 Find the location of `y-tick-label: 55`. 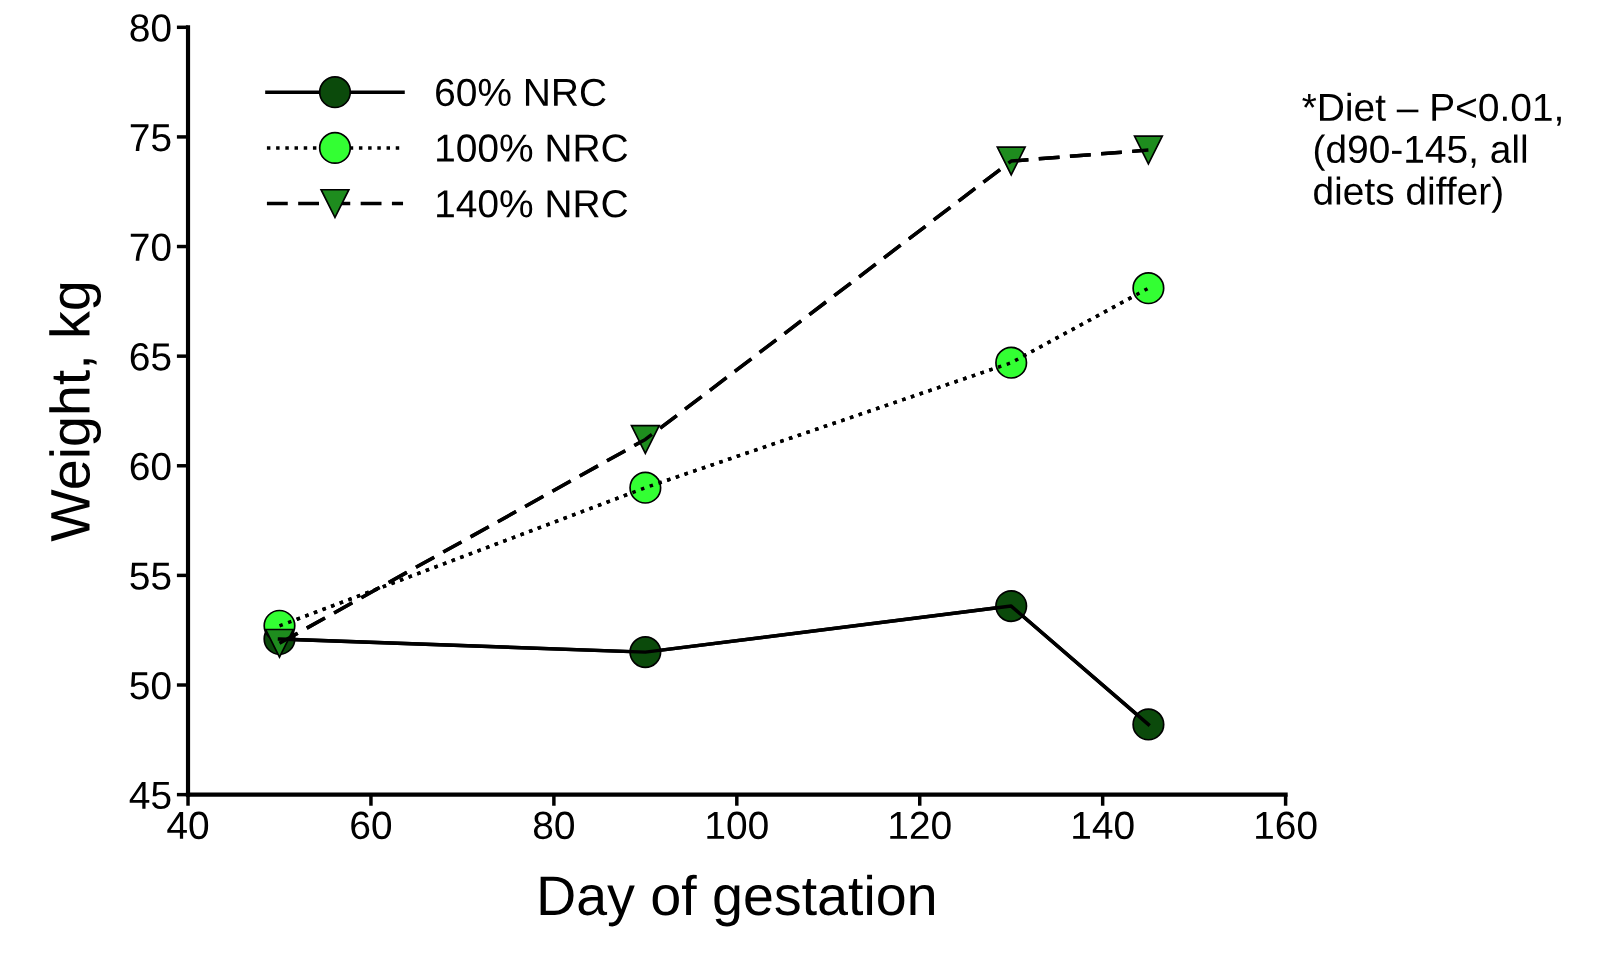

y-tick-label: 55 is located at coordinates (150, 576).